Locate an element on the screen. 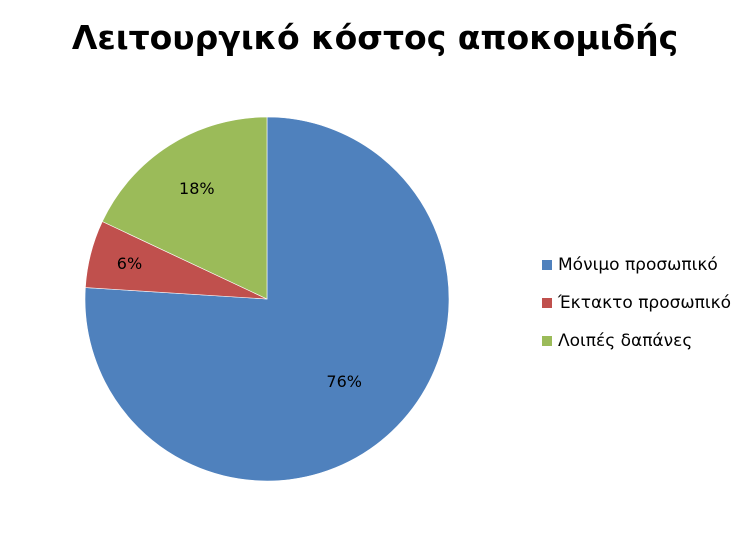  legend-label: Λοιπές δαπάνες is located at coordinates (625, 341).